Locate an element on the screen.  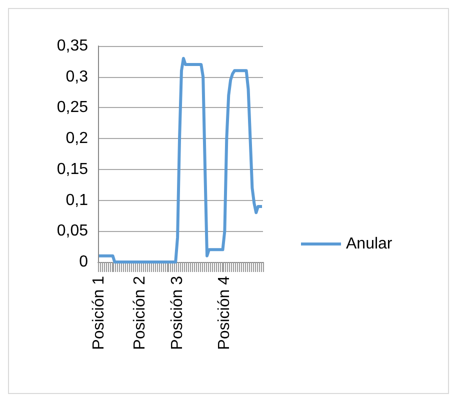
y-tick-label: 0,35 is located at coordinates (72, 46).